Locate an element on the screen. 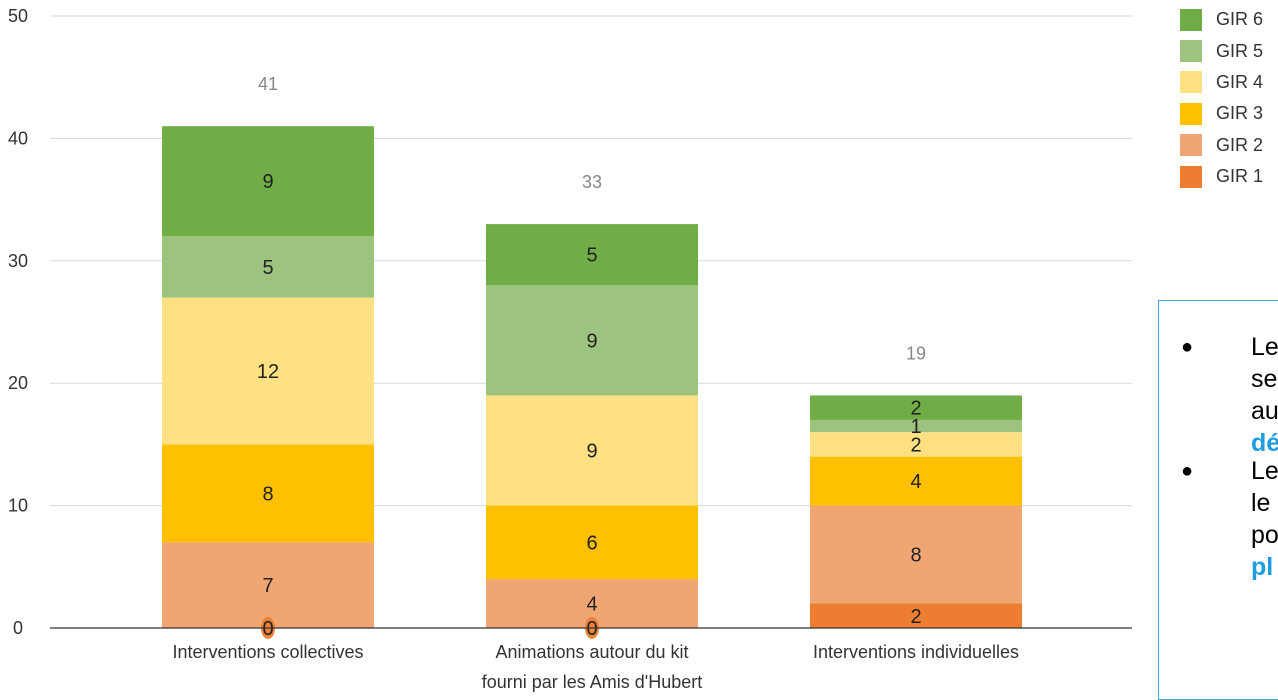 This screenshot has height=700, width=1278. note-line: po is located at coordinates (1264, 535).